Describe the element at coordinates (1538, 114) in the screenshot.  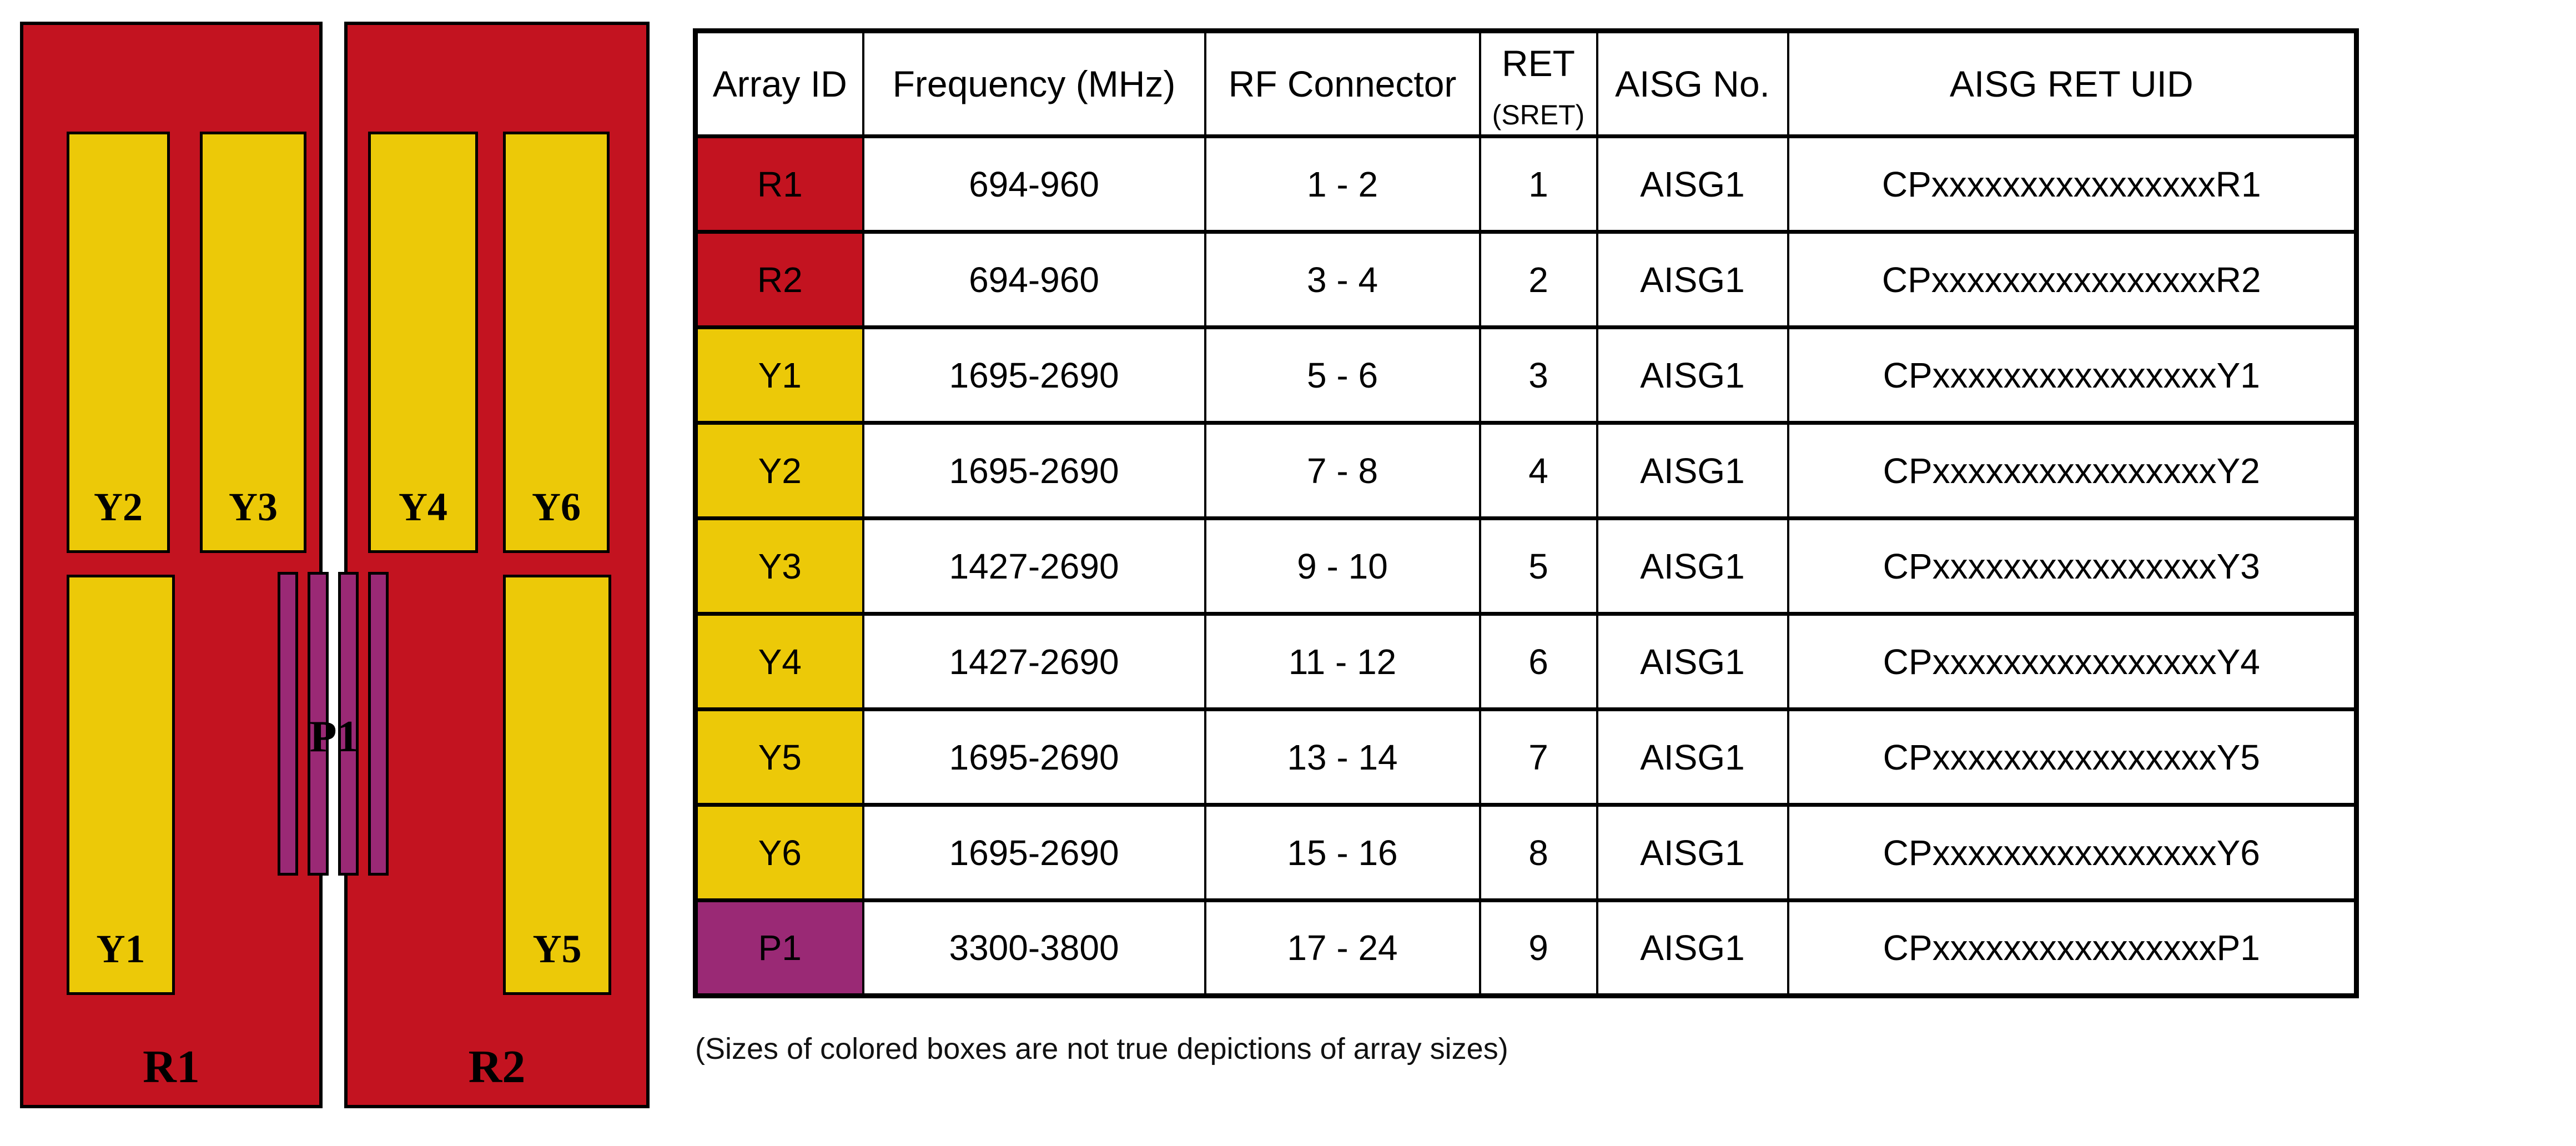
I see `ret-header-sub: (SRET)` at that location.